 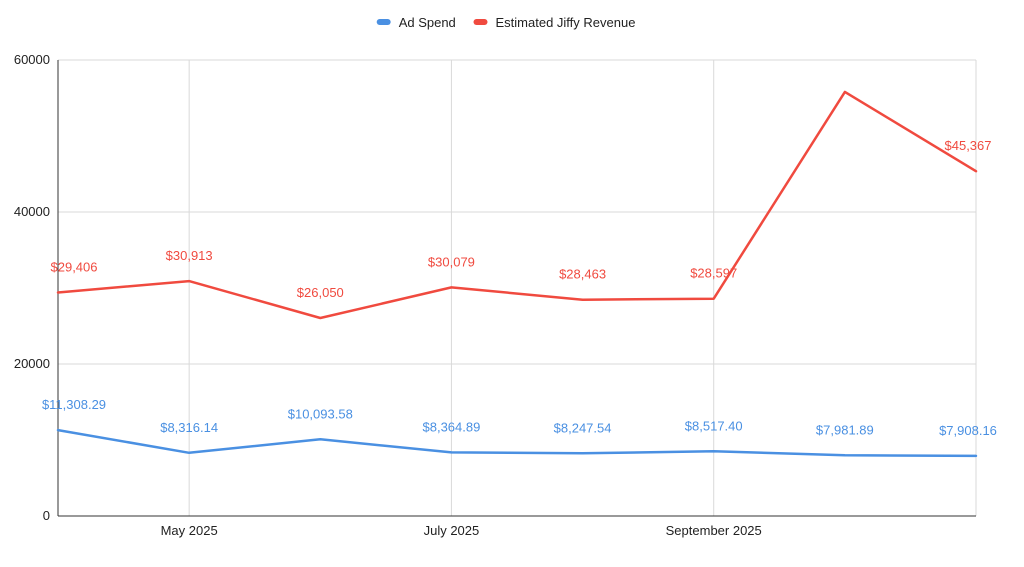 I want to click on data-label: $7,981.89, so click(x=845, y=429).